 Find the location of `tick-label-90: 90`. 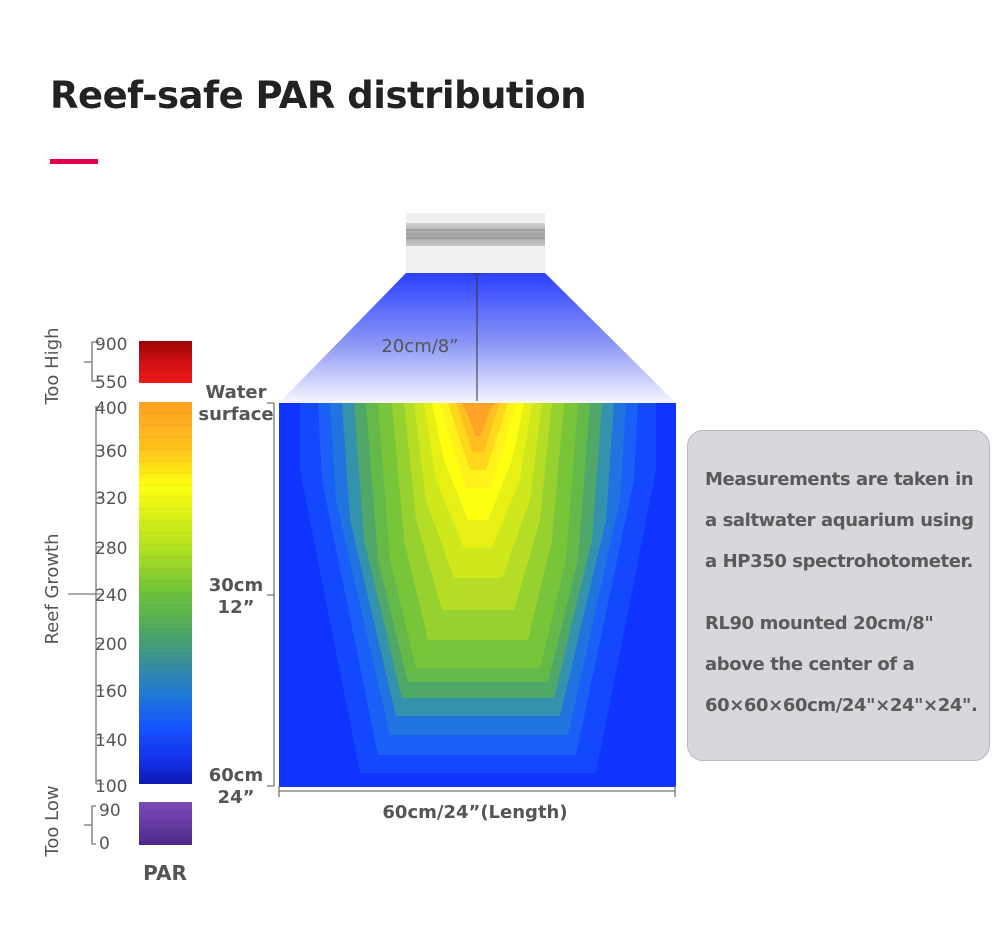

tick-label-90: 90 is located at coordinates (110, 811).